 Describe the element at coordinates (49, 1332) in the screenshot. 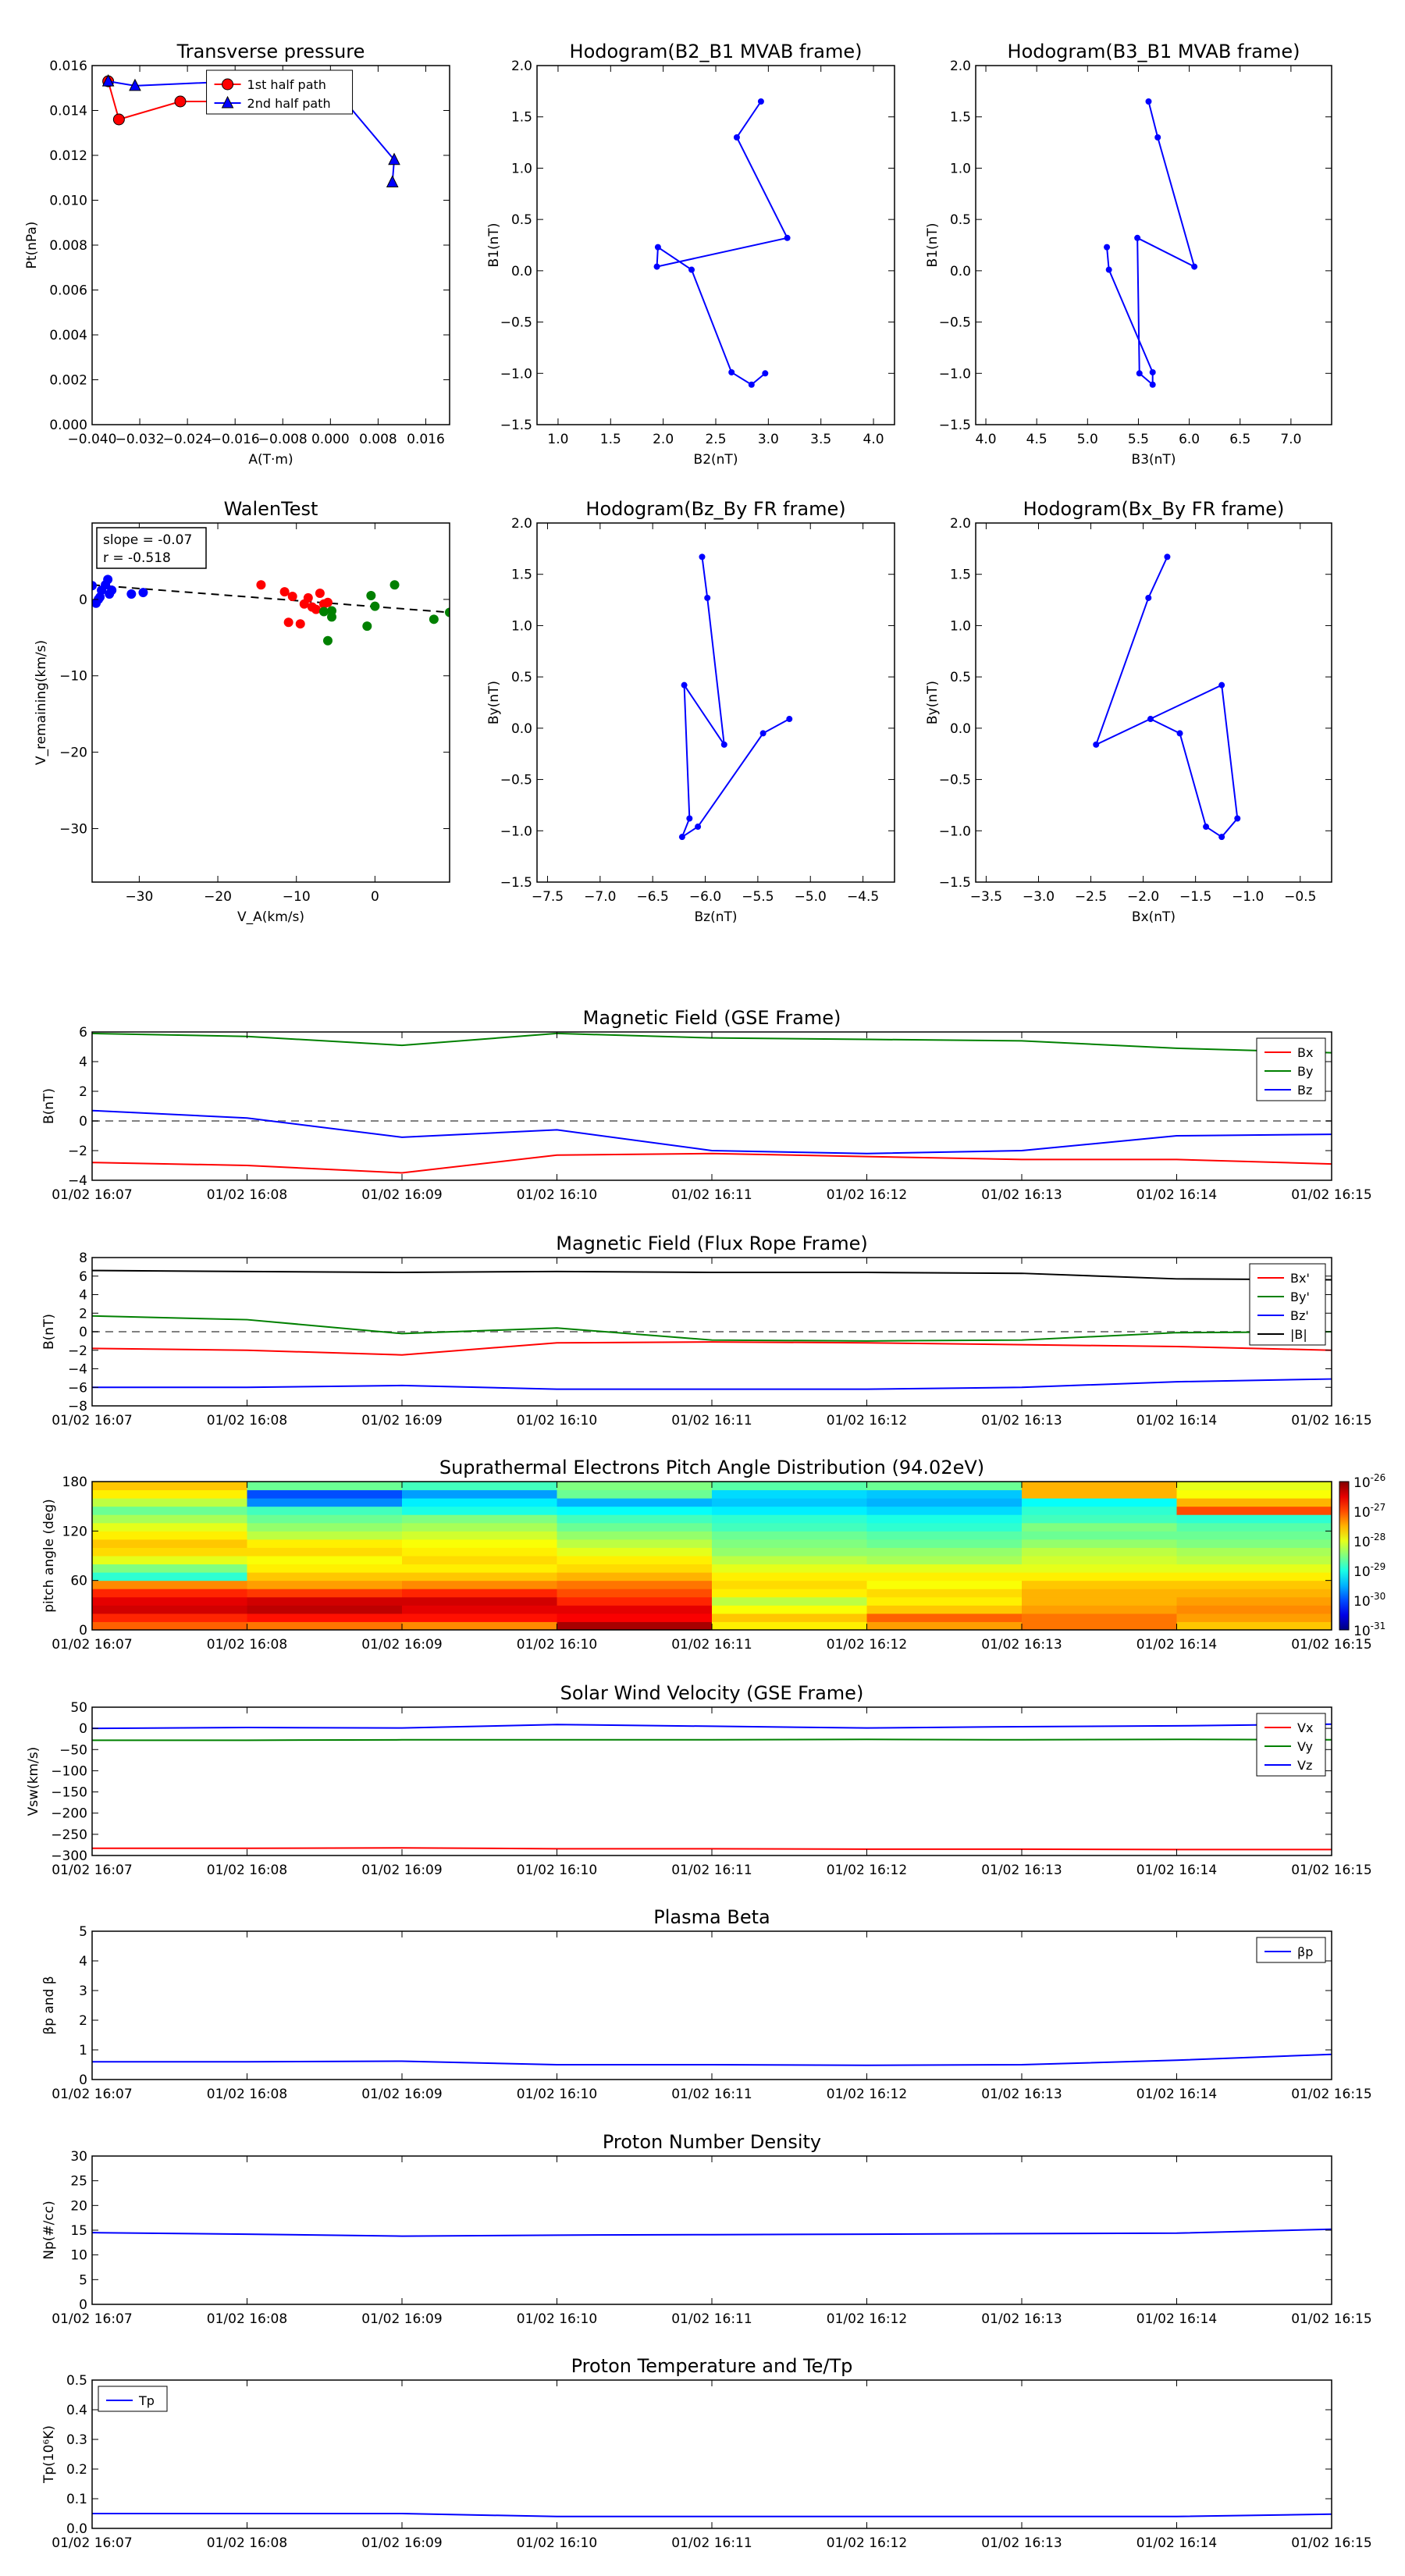

I see `y-axis-label: B(nT)` at that location.